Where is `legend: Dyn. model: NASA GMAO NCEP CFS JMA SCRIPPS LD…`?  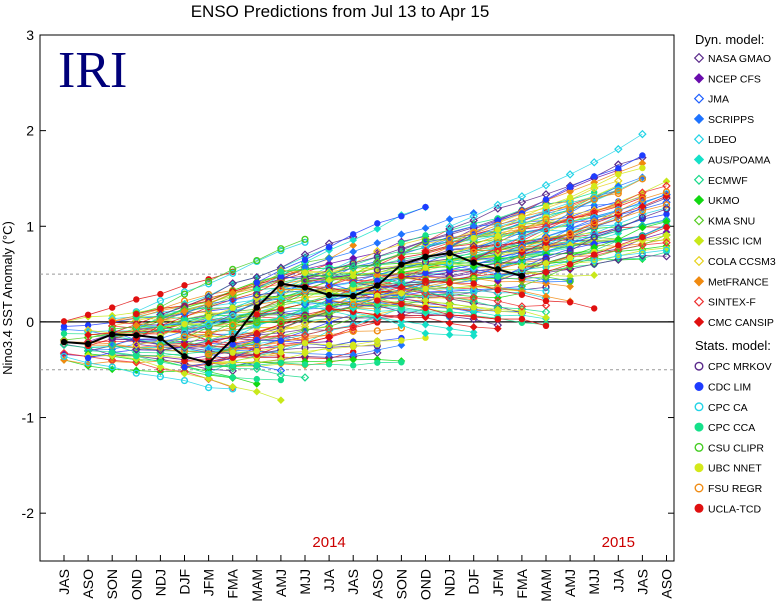
legend: Dyn. model: NASA GMAO NCEP CFS JMA SCRIPPS LD… is located at coordinates (734, 273).